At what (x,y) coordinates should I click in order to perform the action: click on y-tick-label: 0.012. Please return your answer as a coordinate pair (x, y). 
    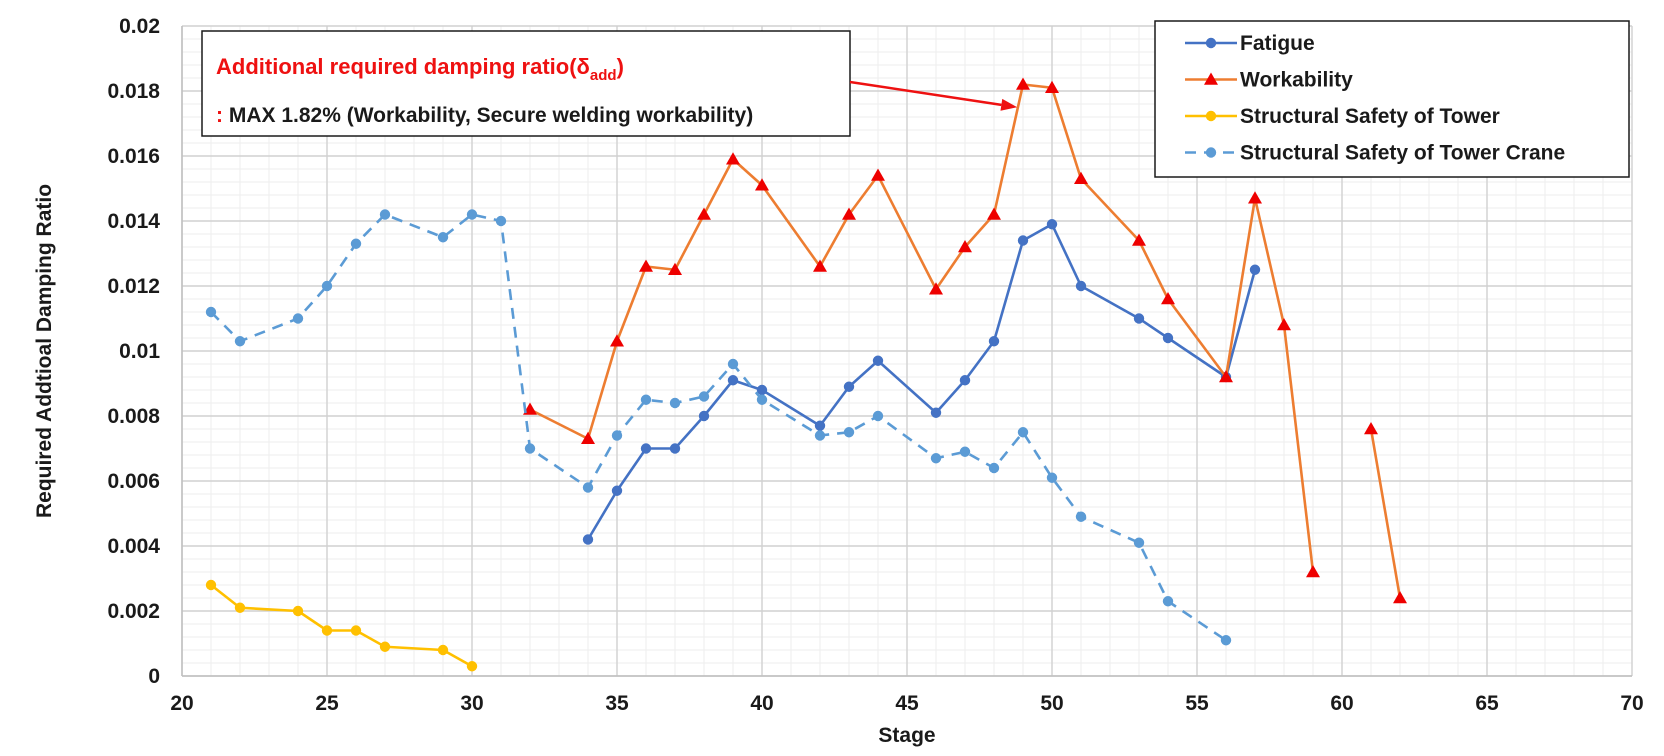
    Looking at the image, I should click on (133, 286).